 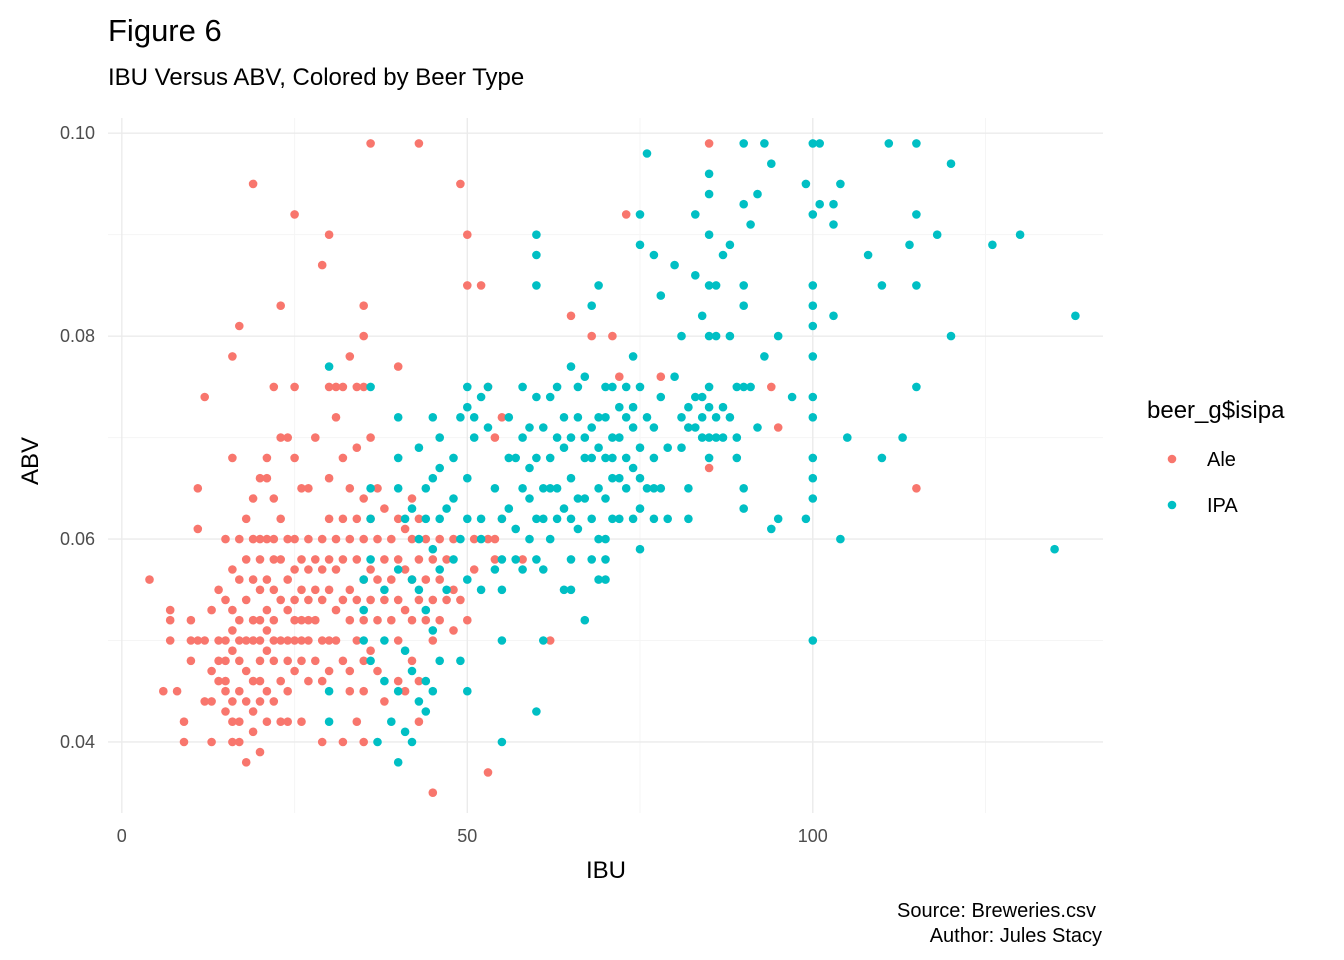 I want to click on legend-key-ipa, so click(x=1172, y=505).